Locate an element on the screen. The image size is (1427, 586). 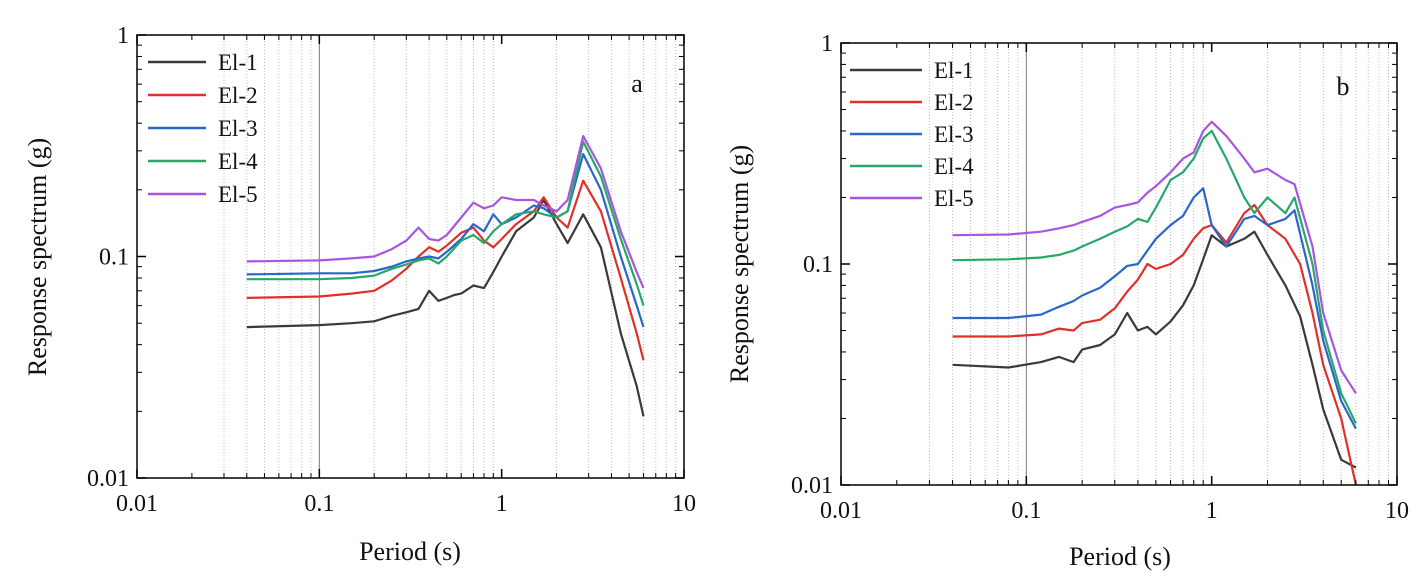
y-axis-label-a: Response spectrum (g) is located at coordinates (37, 257).